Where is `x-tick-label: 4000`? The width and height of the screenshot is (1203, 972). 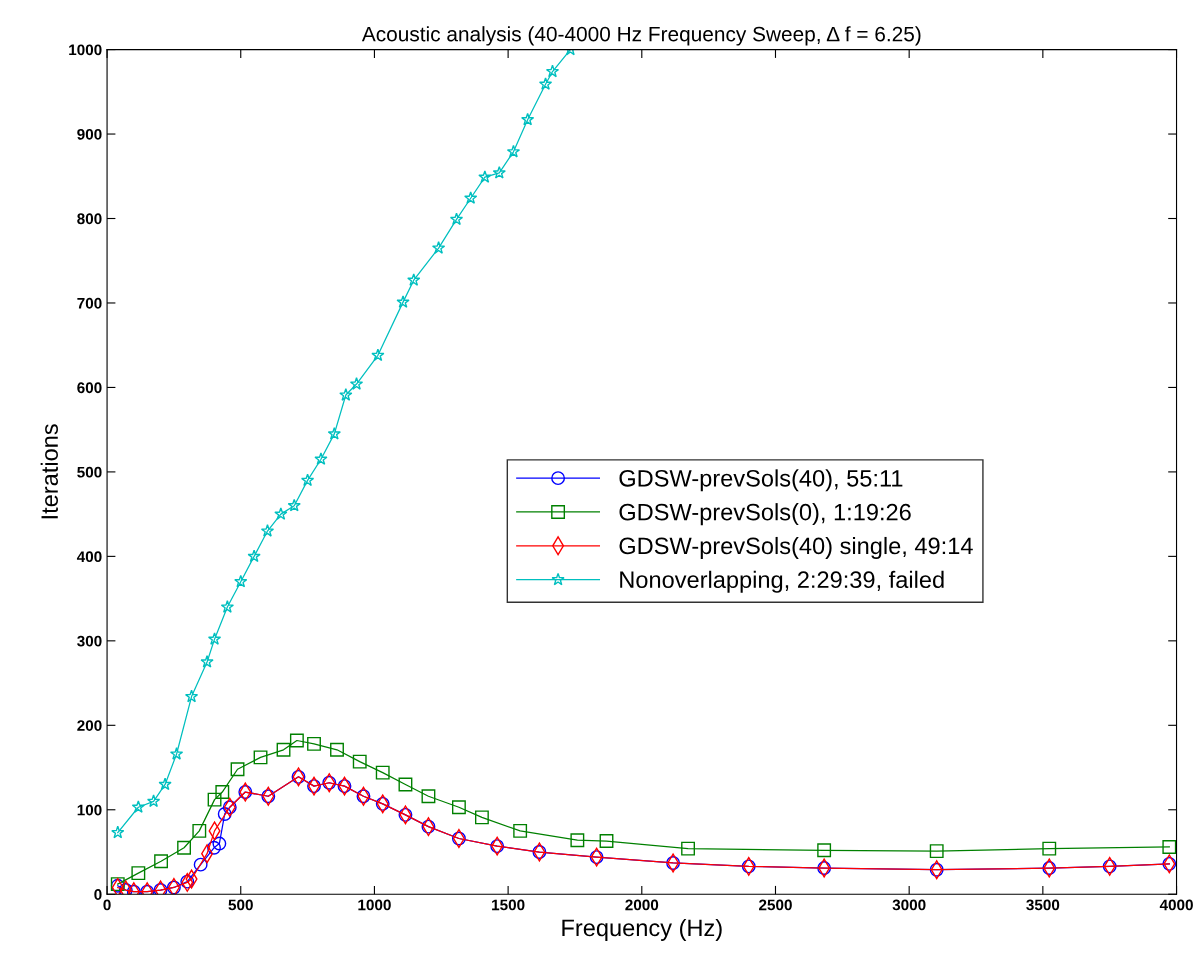
x-tick-label: 4000 is located at coordinates (1176, 905).